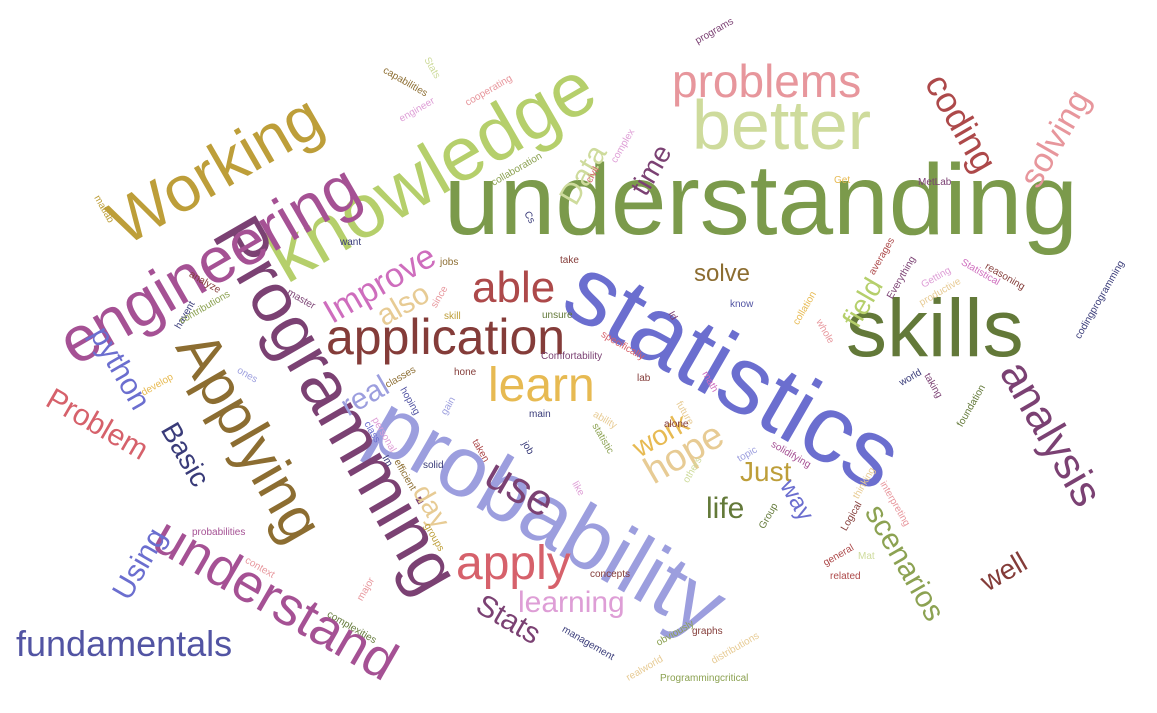 The image size is (1157, 713). I want to click on word-metlab-55: MetLab, so click(935, 182).